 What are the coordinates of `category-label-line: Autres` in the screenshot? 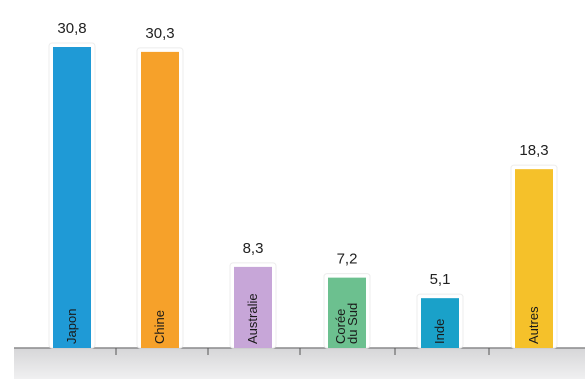 It's located at (533, 325).